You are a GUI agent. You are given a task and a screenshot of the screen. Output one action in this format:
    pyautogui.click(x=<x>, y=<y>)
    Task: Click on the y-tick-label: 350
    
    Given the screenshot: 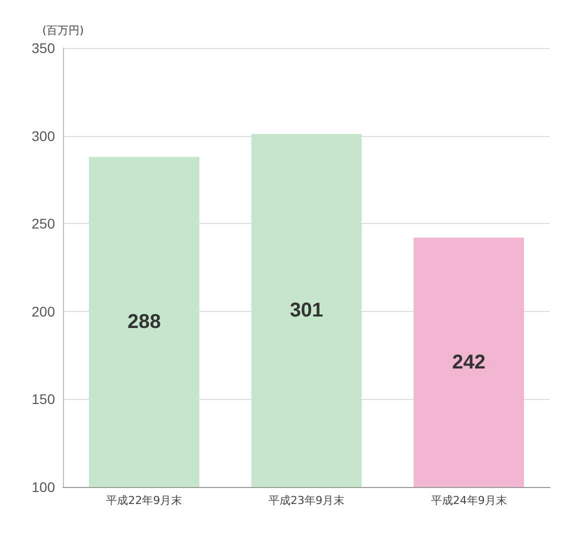 What is the action you would take?
    pyautogui.click(x=44, y=48)
    